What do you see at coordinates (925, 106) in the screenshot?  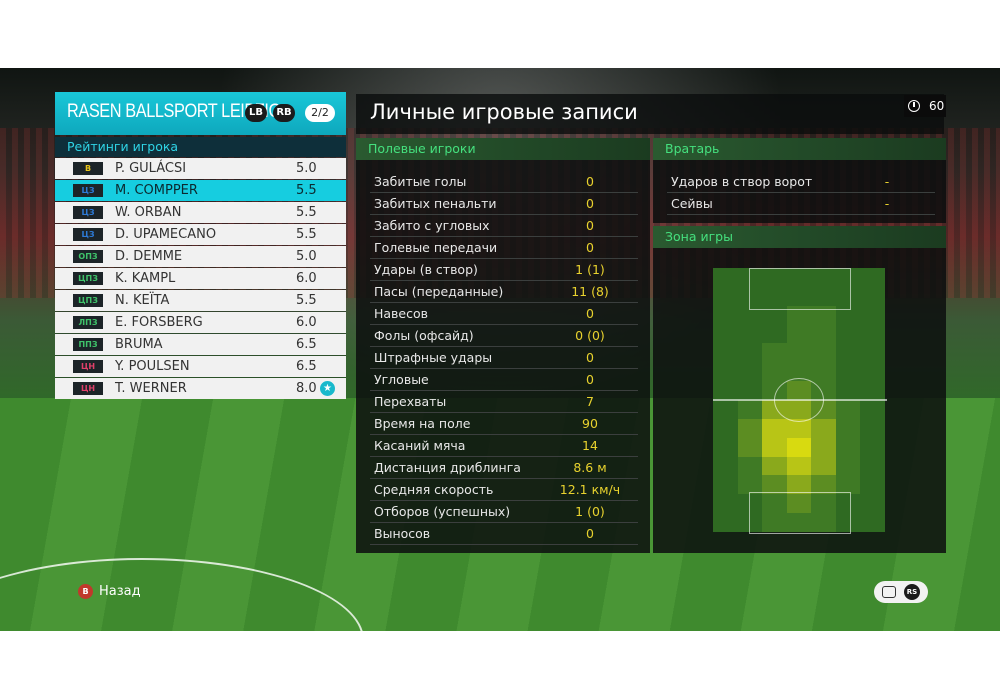 I see `timer: 60` at bounding box center [925, 106].